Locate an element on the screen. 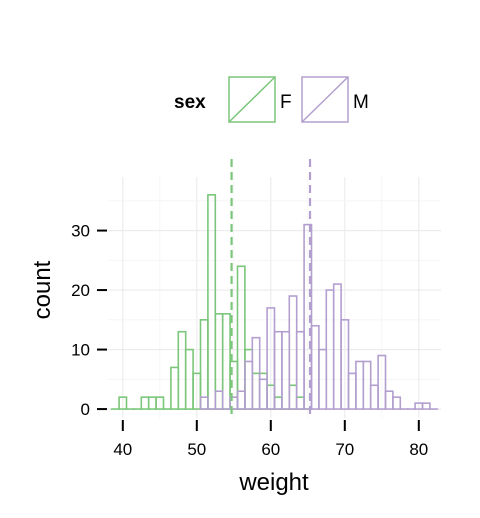 The height and width of the screenshot is (518, 480). x-tick-label: 50 is located at coordinates (196, 449).